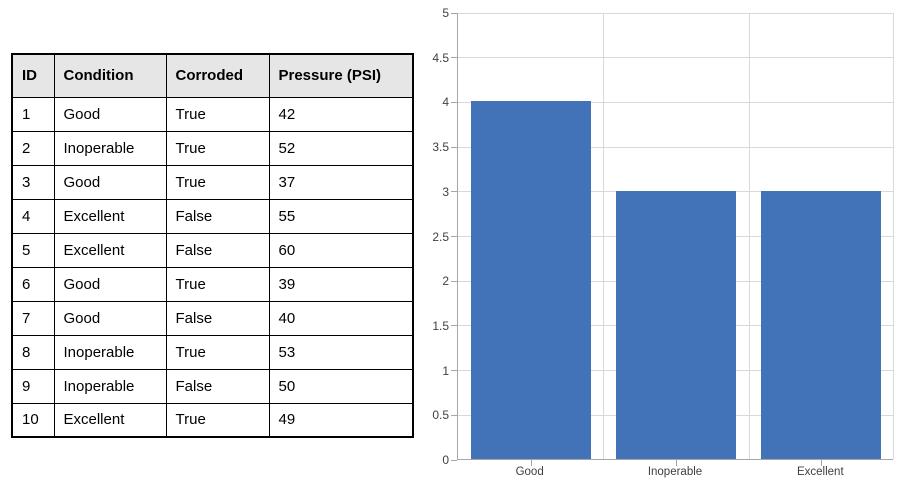  I want to click on y-axis-tick-label: 1, so click(445, 370).